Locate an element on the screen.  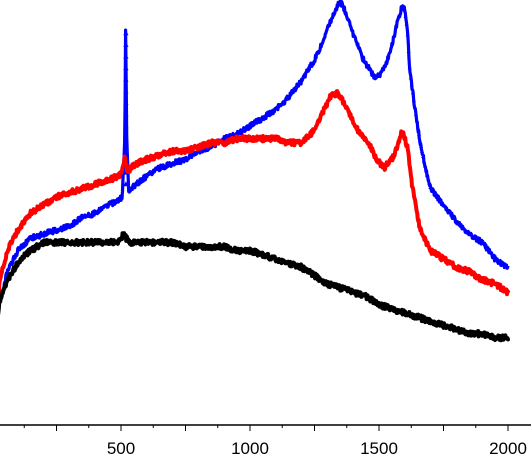
x-tick-label: 1500 is located at coordinates (379, 448).